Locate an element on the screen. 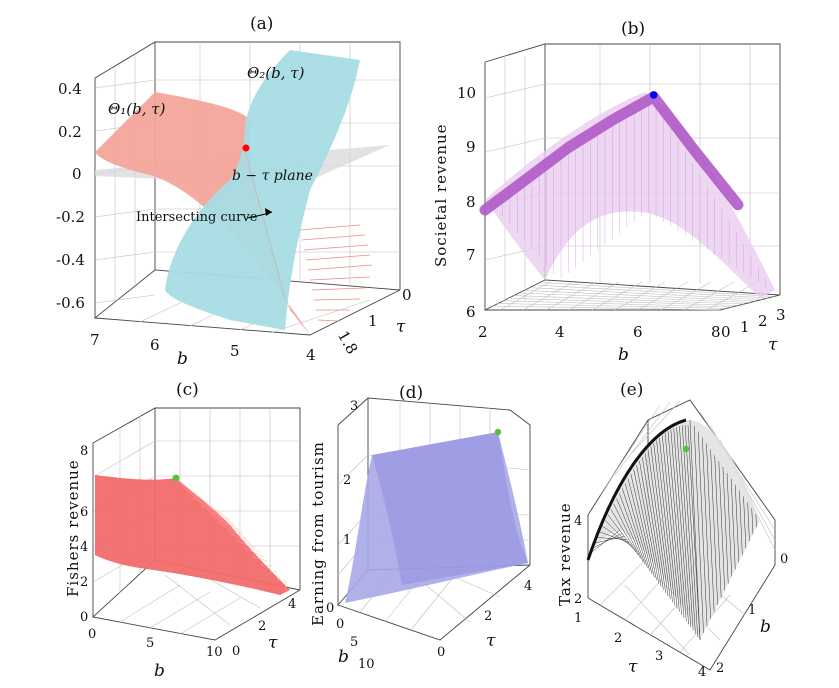 The height and width of the screenshot is (688, 839). c-ytick: 4 is located at coordinates (292, 604).